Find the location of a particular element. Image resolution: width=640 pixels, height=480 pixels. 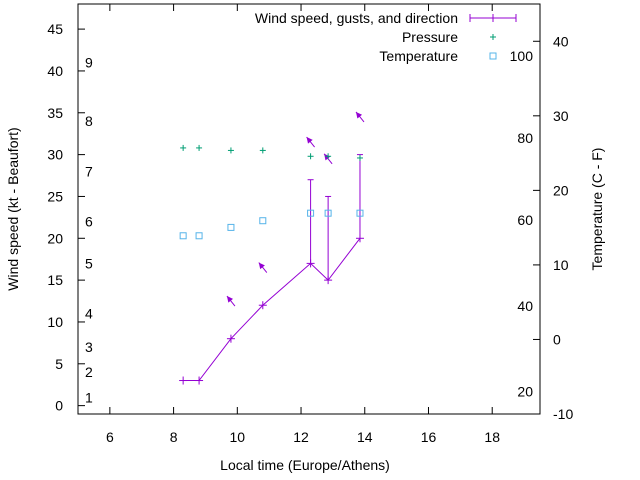

fahrenheit-label: 40 is located at coordinates (525, 306).